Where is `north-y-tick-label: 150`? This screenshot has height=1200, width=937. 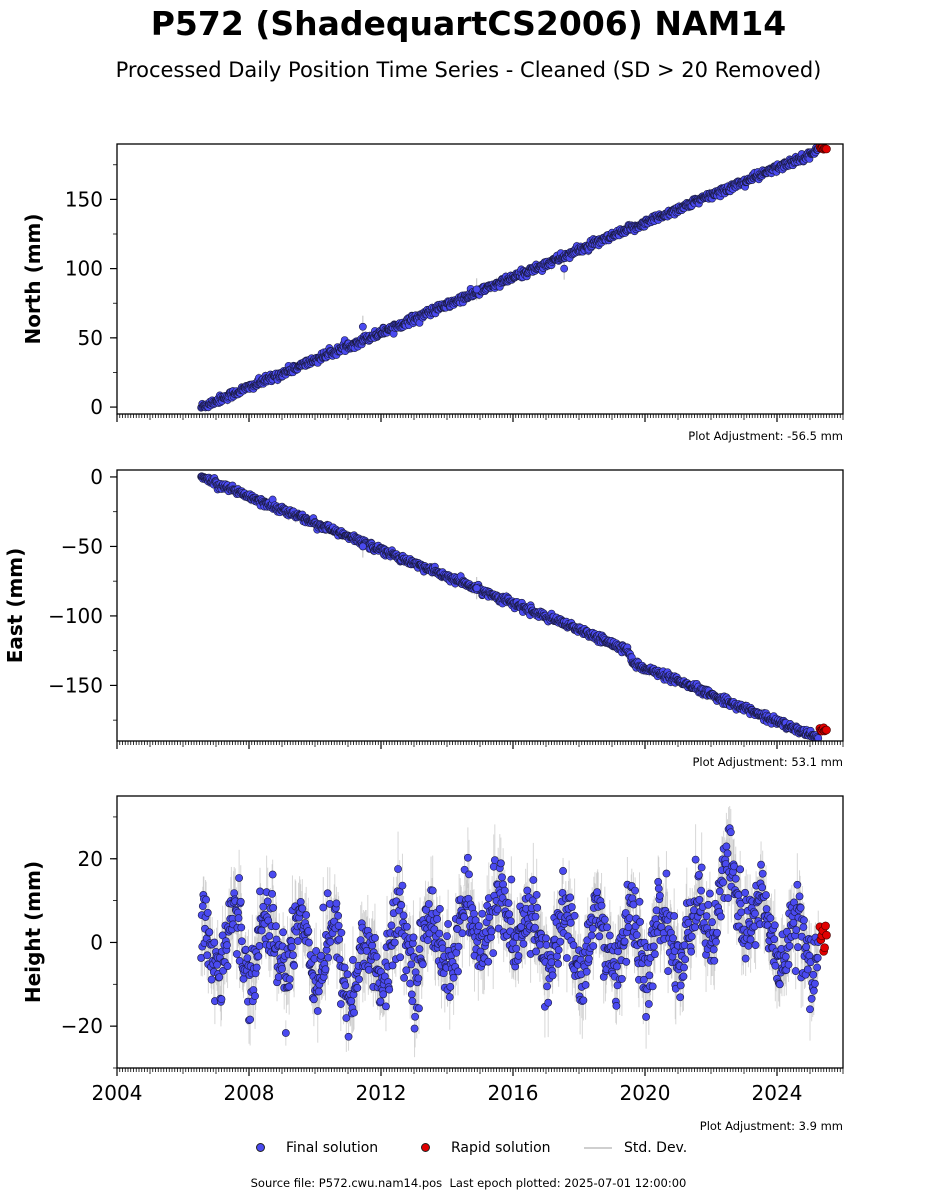 north-y-tick-label: 150 is located at coordinates (84, 199).